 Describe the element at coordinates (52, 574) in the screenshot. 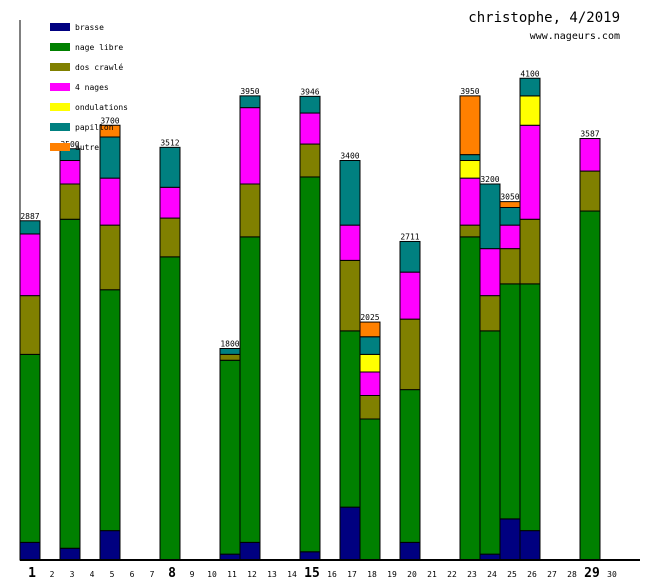

I see `x-tick-label-2: 2` at that location.